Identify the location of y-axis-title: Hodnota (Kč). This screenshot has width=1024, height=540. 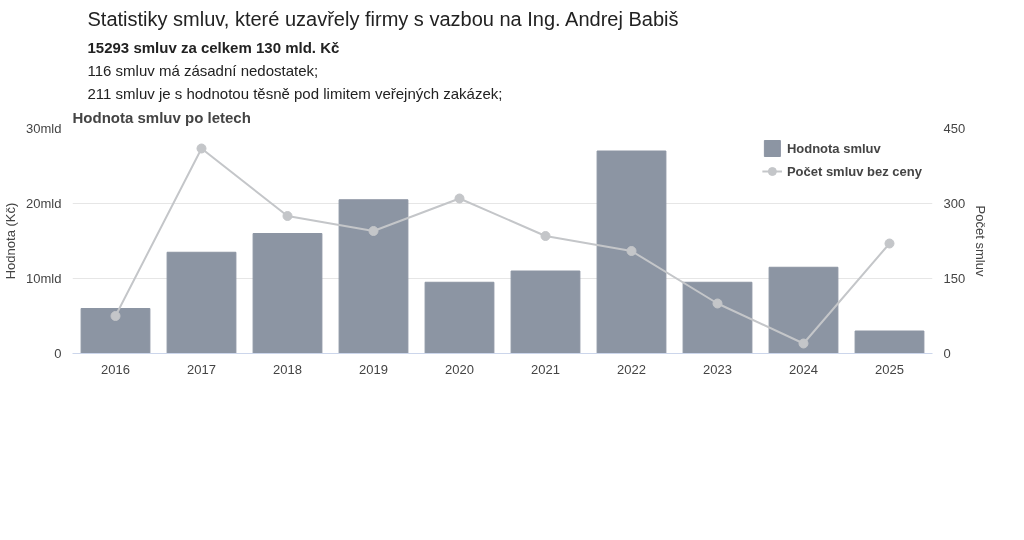
(11, 241).